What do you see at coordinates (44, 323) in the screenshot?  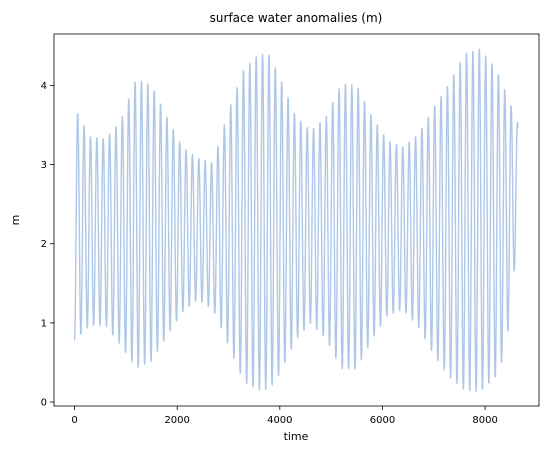 I see `y-tick-label: 1` at bounding box center [44, 323].